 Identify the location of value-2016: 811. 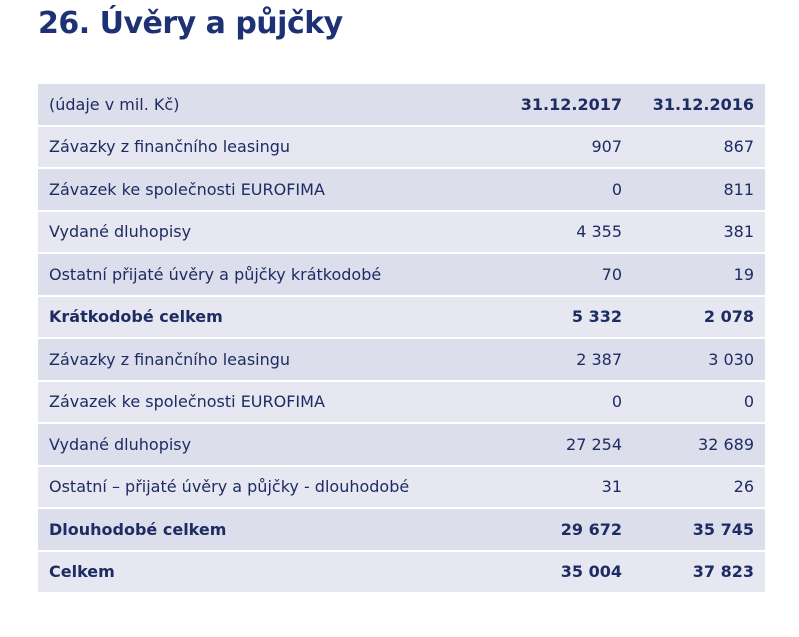
(738, 189).